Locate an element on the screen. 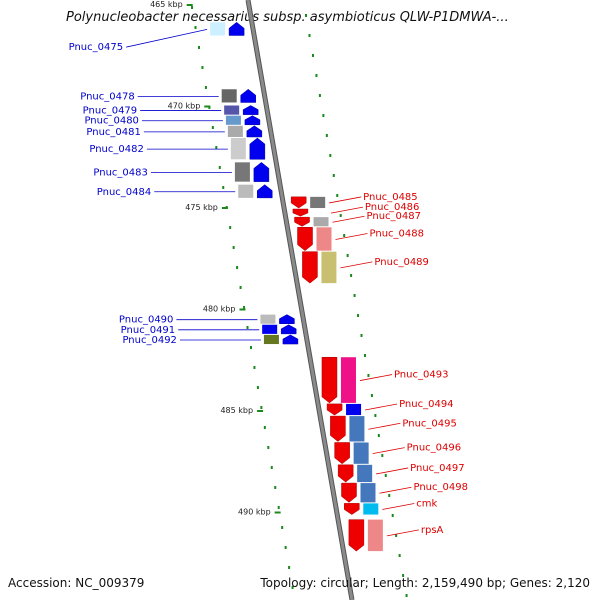  gene-label-Pnuc_0498: Pnuc_0498 is located at coordinates (440, 487).